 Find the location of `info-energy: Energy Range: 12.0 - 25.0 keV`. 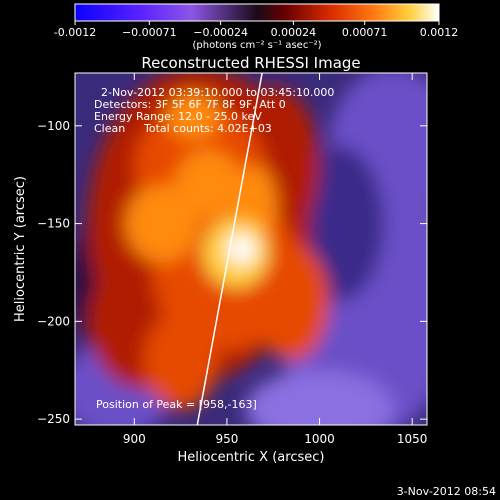

info-energy: Energy Range: 12.0 - 25.0 keV is located at coordinates (178, 116).